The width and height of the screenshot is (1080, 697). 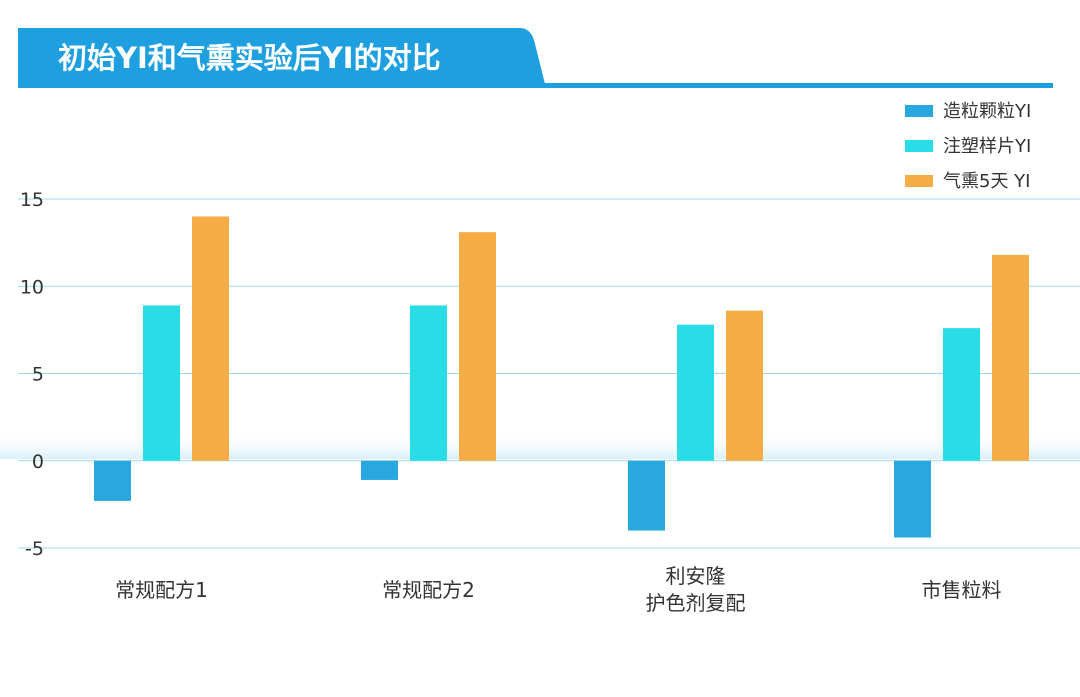 I want to click on category-label: 市售粒料, so click(x=962, y=590).